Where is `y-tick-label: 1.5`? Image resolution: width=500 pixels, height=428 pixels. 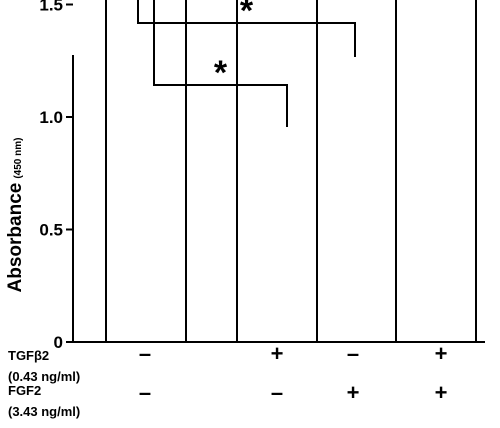
y-tick-label: 1.5 is located at coordinates (51, 7).